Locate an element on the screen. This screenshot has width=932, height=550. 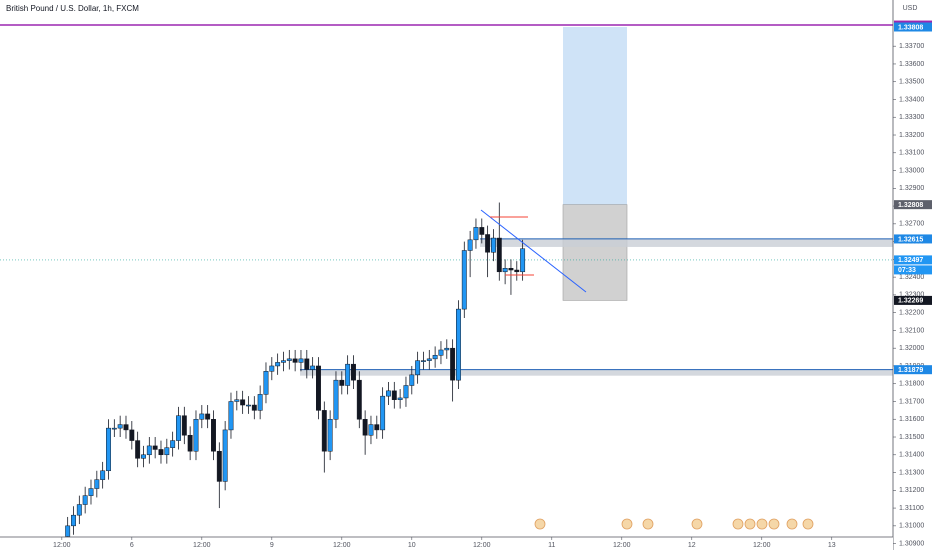
y-tick-label: 1.33600 is located at coordinates (911, 64).